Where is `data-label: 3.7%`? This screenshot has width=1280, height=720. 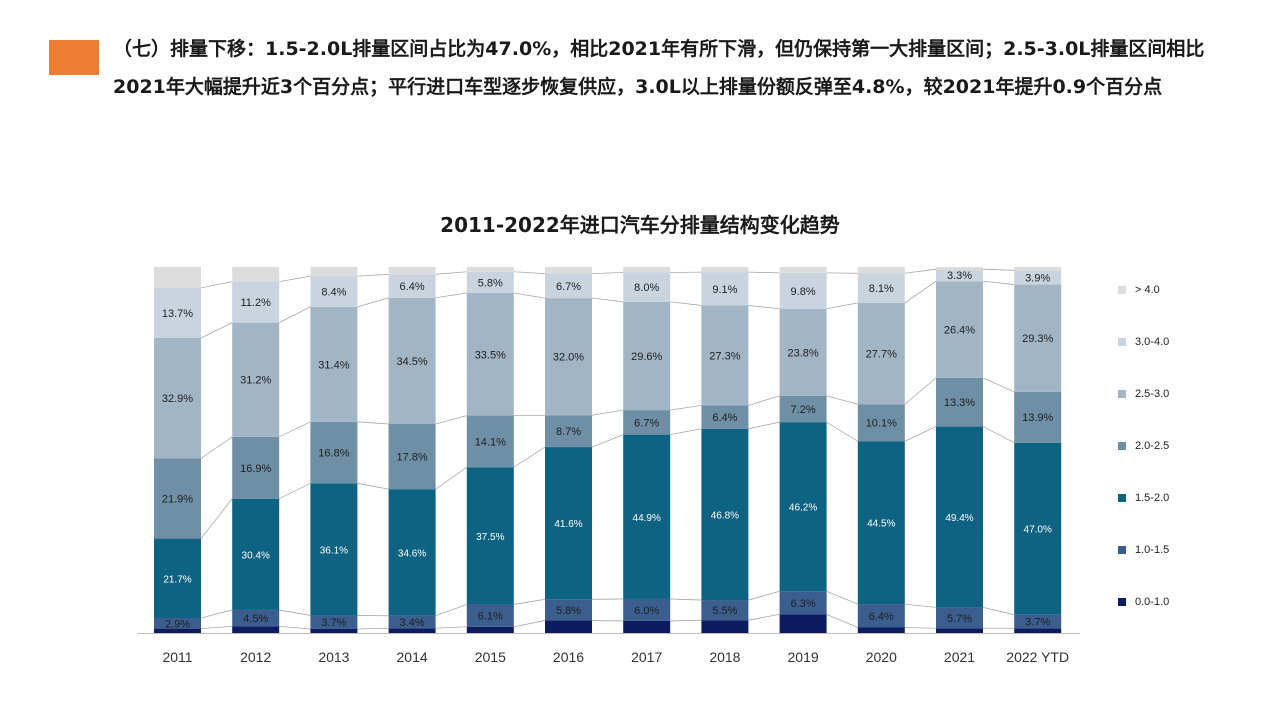
data-label: 3.7% is located at coordinates (1037, 622).